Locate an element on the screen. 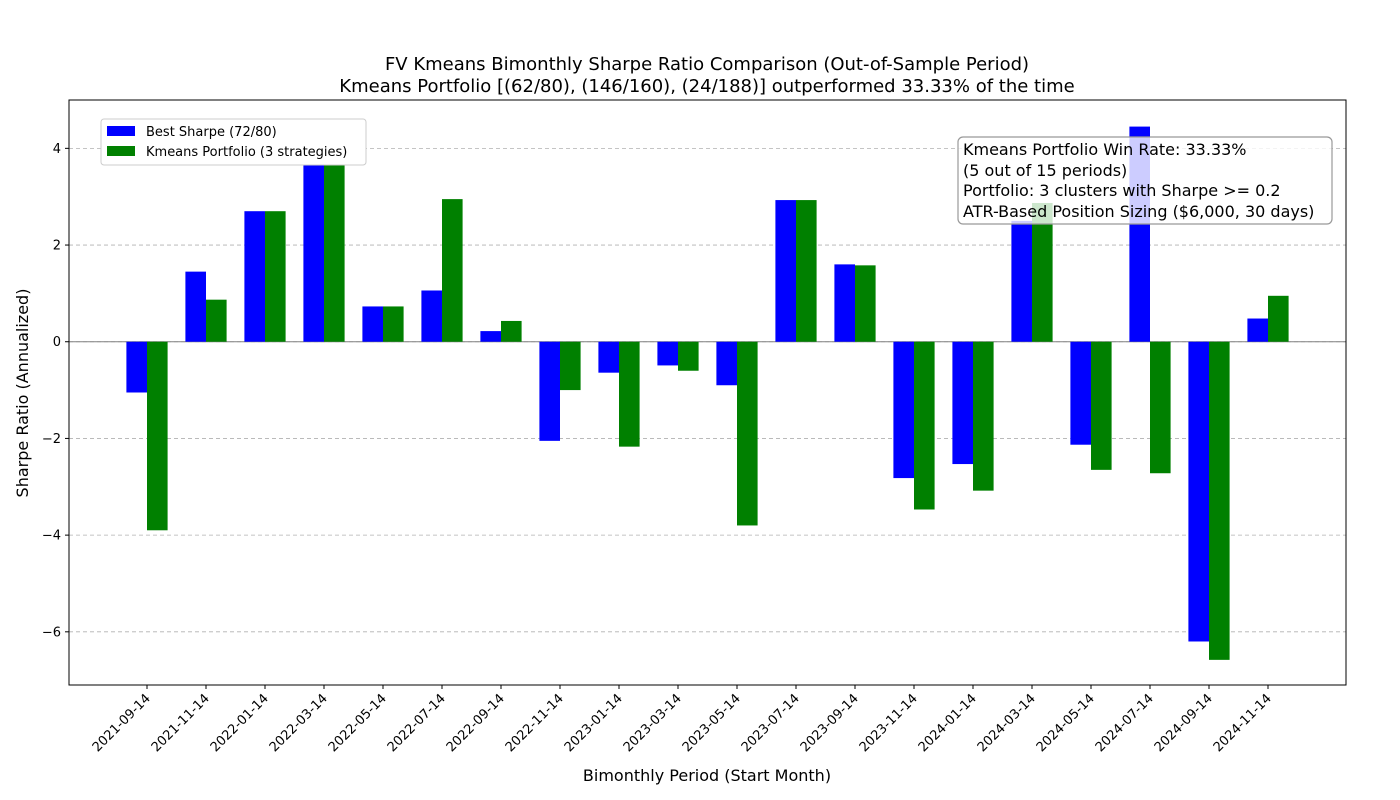 This screenshot has width=1400, height=800. y-tick-label: 0 is located at coordinates (57, 342).